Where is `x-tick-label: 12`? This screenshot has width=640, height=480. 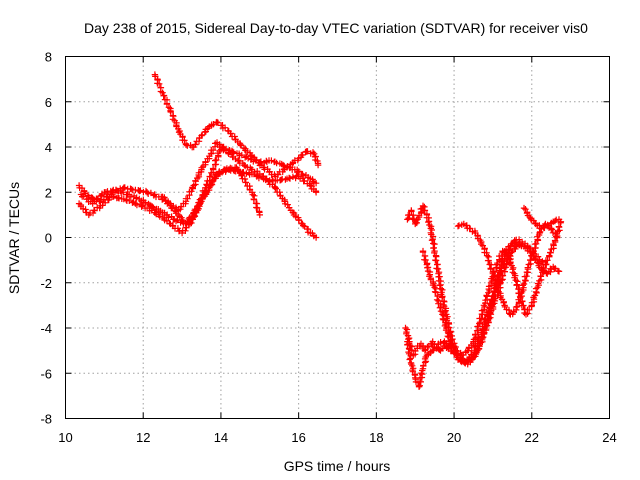
x-tick-label: 12 is located at coordinates (143, 437).